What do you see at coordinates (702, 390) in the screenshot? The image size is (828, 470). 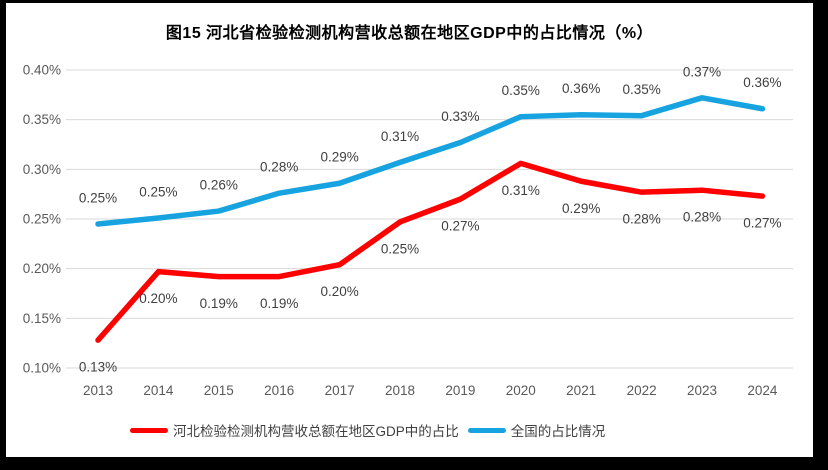 I see `x-axis-tick-label: 2023` at bounding box center [702, 390].